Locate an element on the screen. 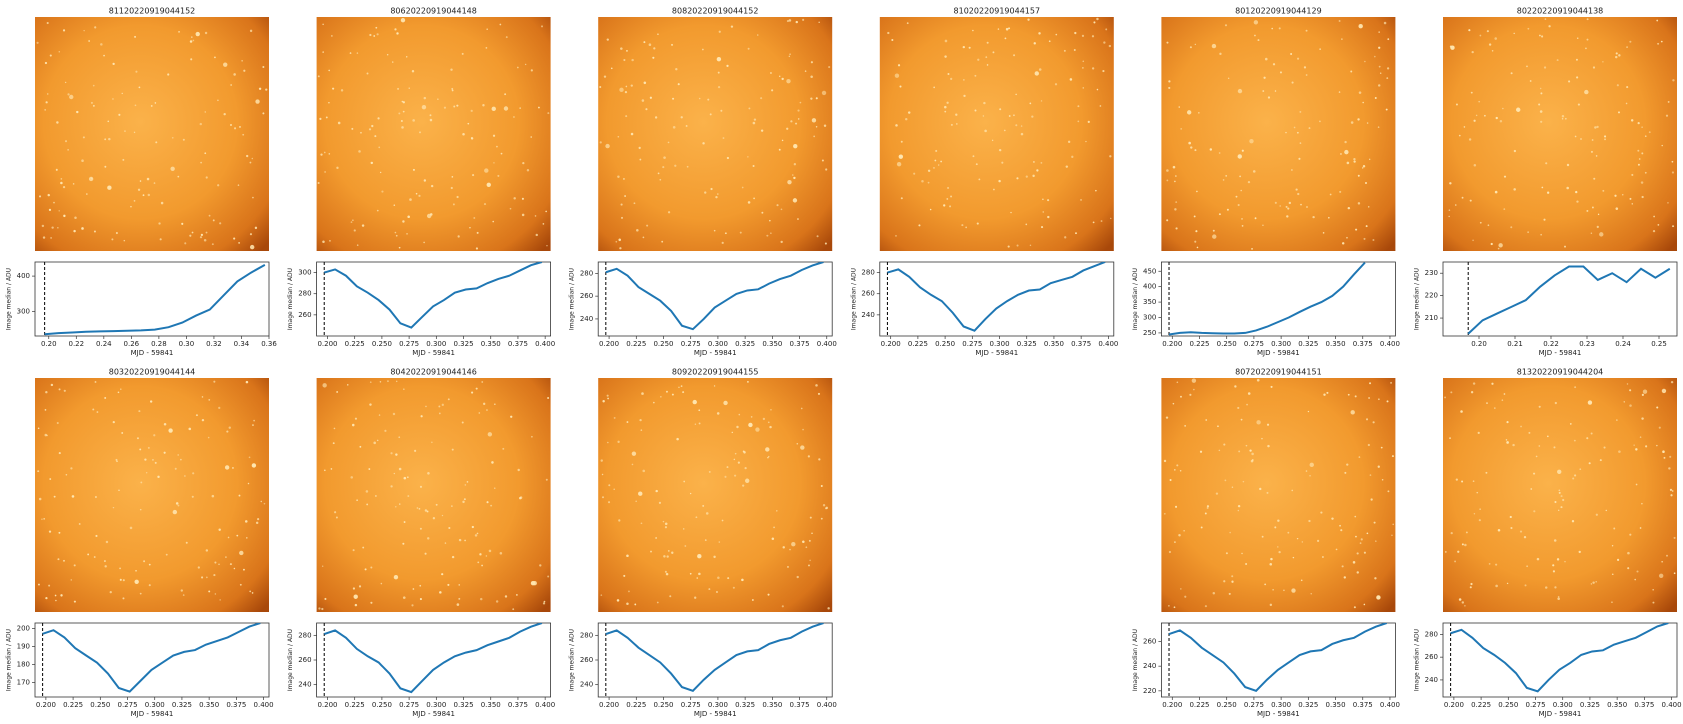 The width and height of the screenshot is (1683, 724). x-tick-label: 0.275 is located at coordinates (409, 344).